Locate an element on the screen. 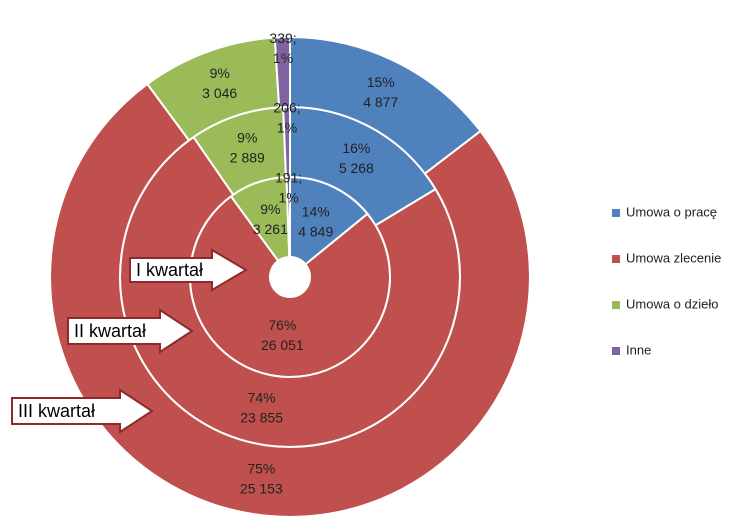 The image size is (755, 531). data-label: 191; is located at coordinates (288, 178).